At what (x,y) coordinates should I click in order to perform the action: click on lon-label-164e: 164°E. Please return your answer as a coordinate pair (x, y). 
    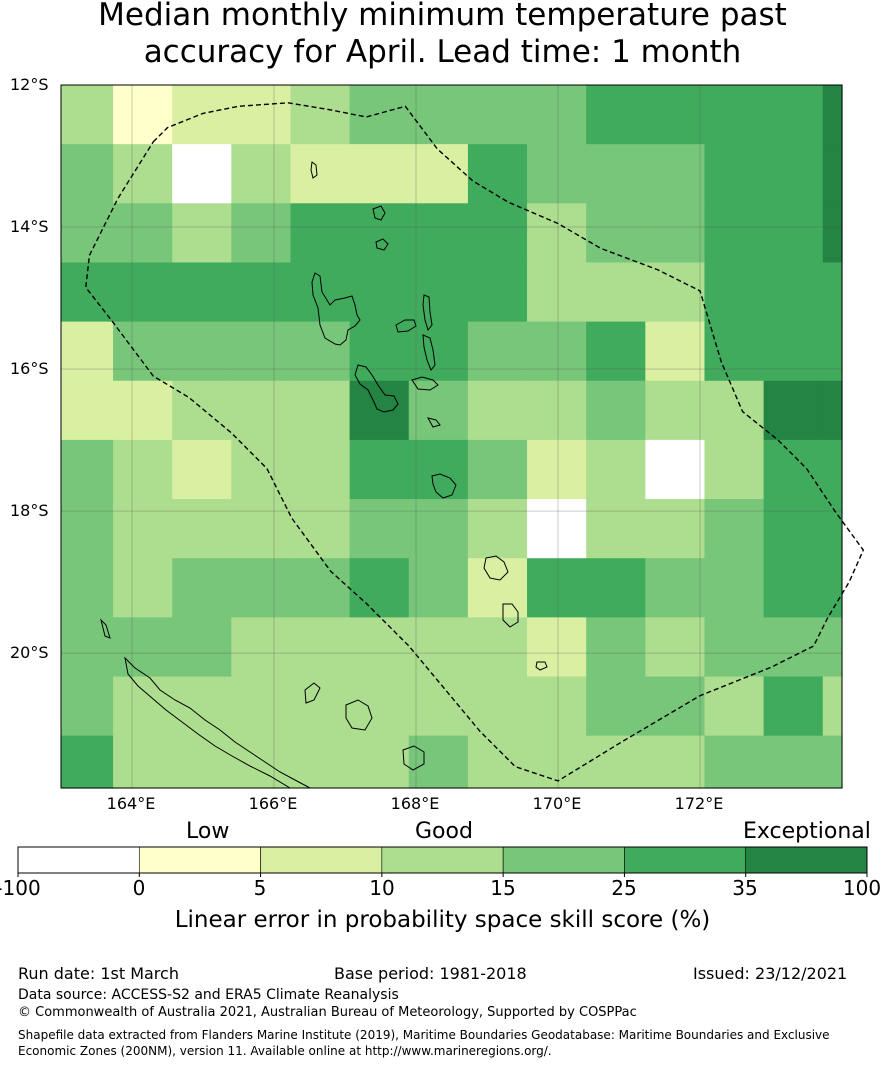
    Looking at the image, I should click on (131, 803).